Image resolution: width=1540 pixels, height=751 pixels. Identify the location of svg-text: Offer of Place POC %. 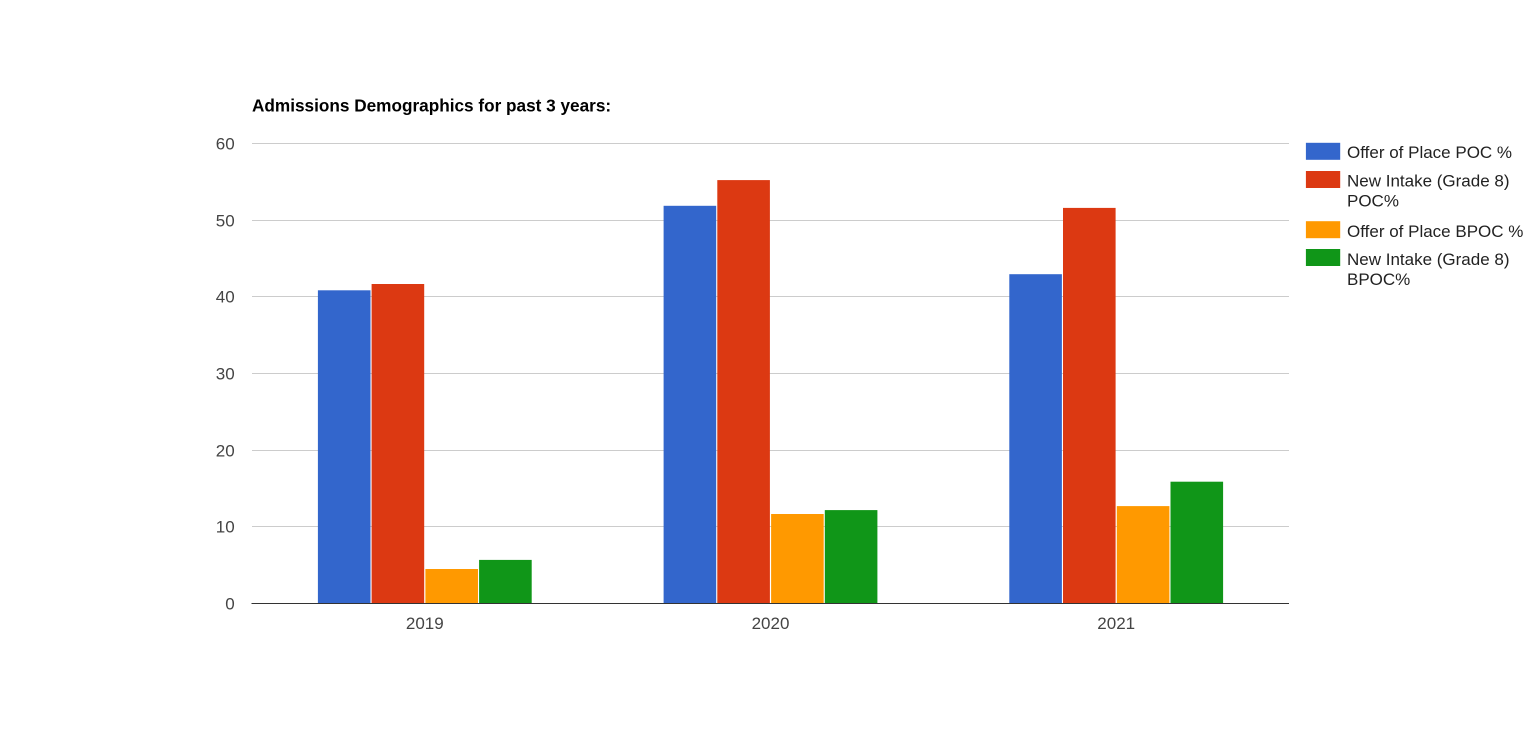
(1429, 152).